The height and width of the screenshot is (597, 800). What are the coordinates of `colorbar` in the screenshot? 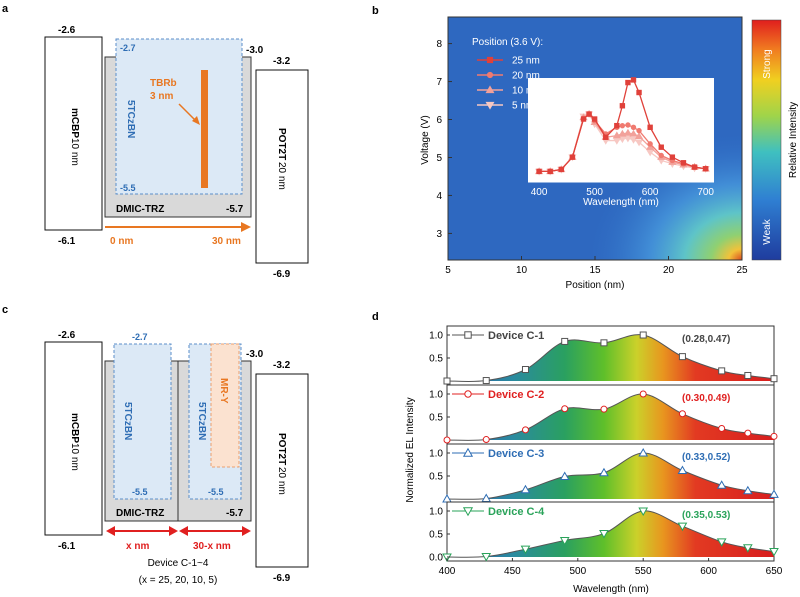 It's located at (766, 140).